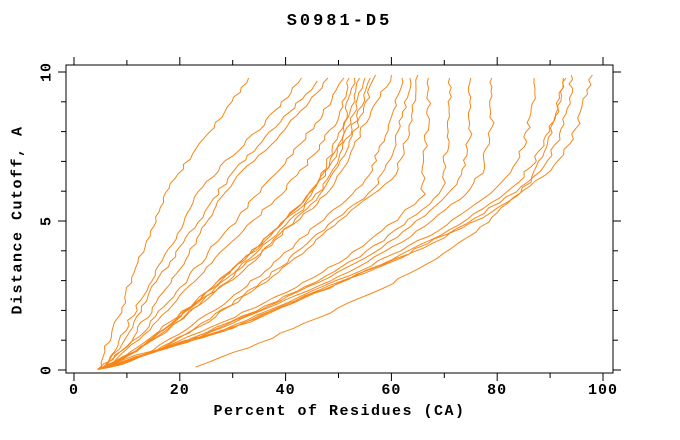 The height and width of the screenshot is (440, 680). Describe the element at coordinates (47, 72) in the screenshot. I see `y-tick-label: 10` at that location.